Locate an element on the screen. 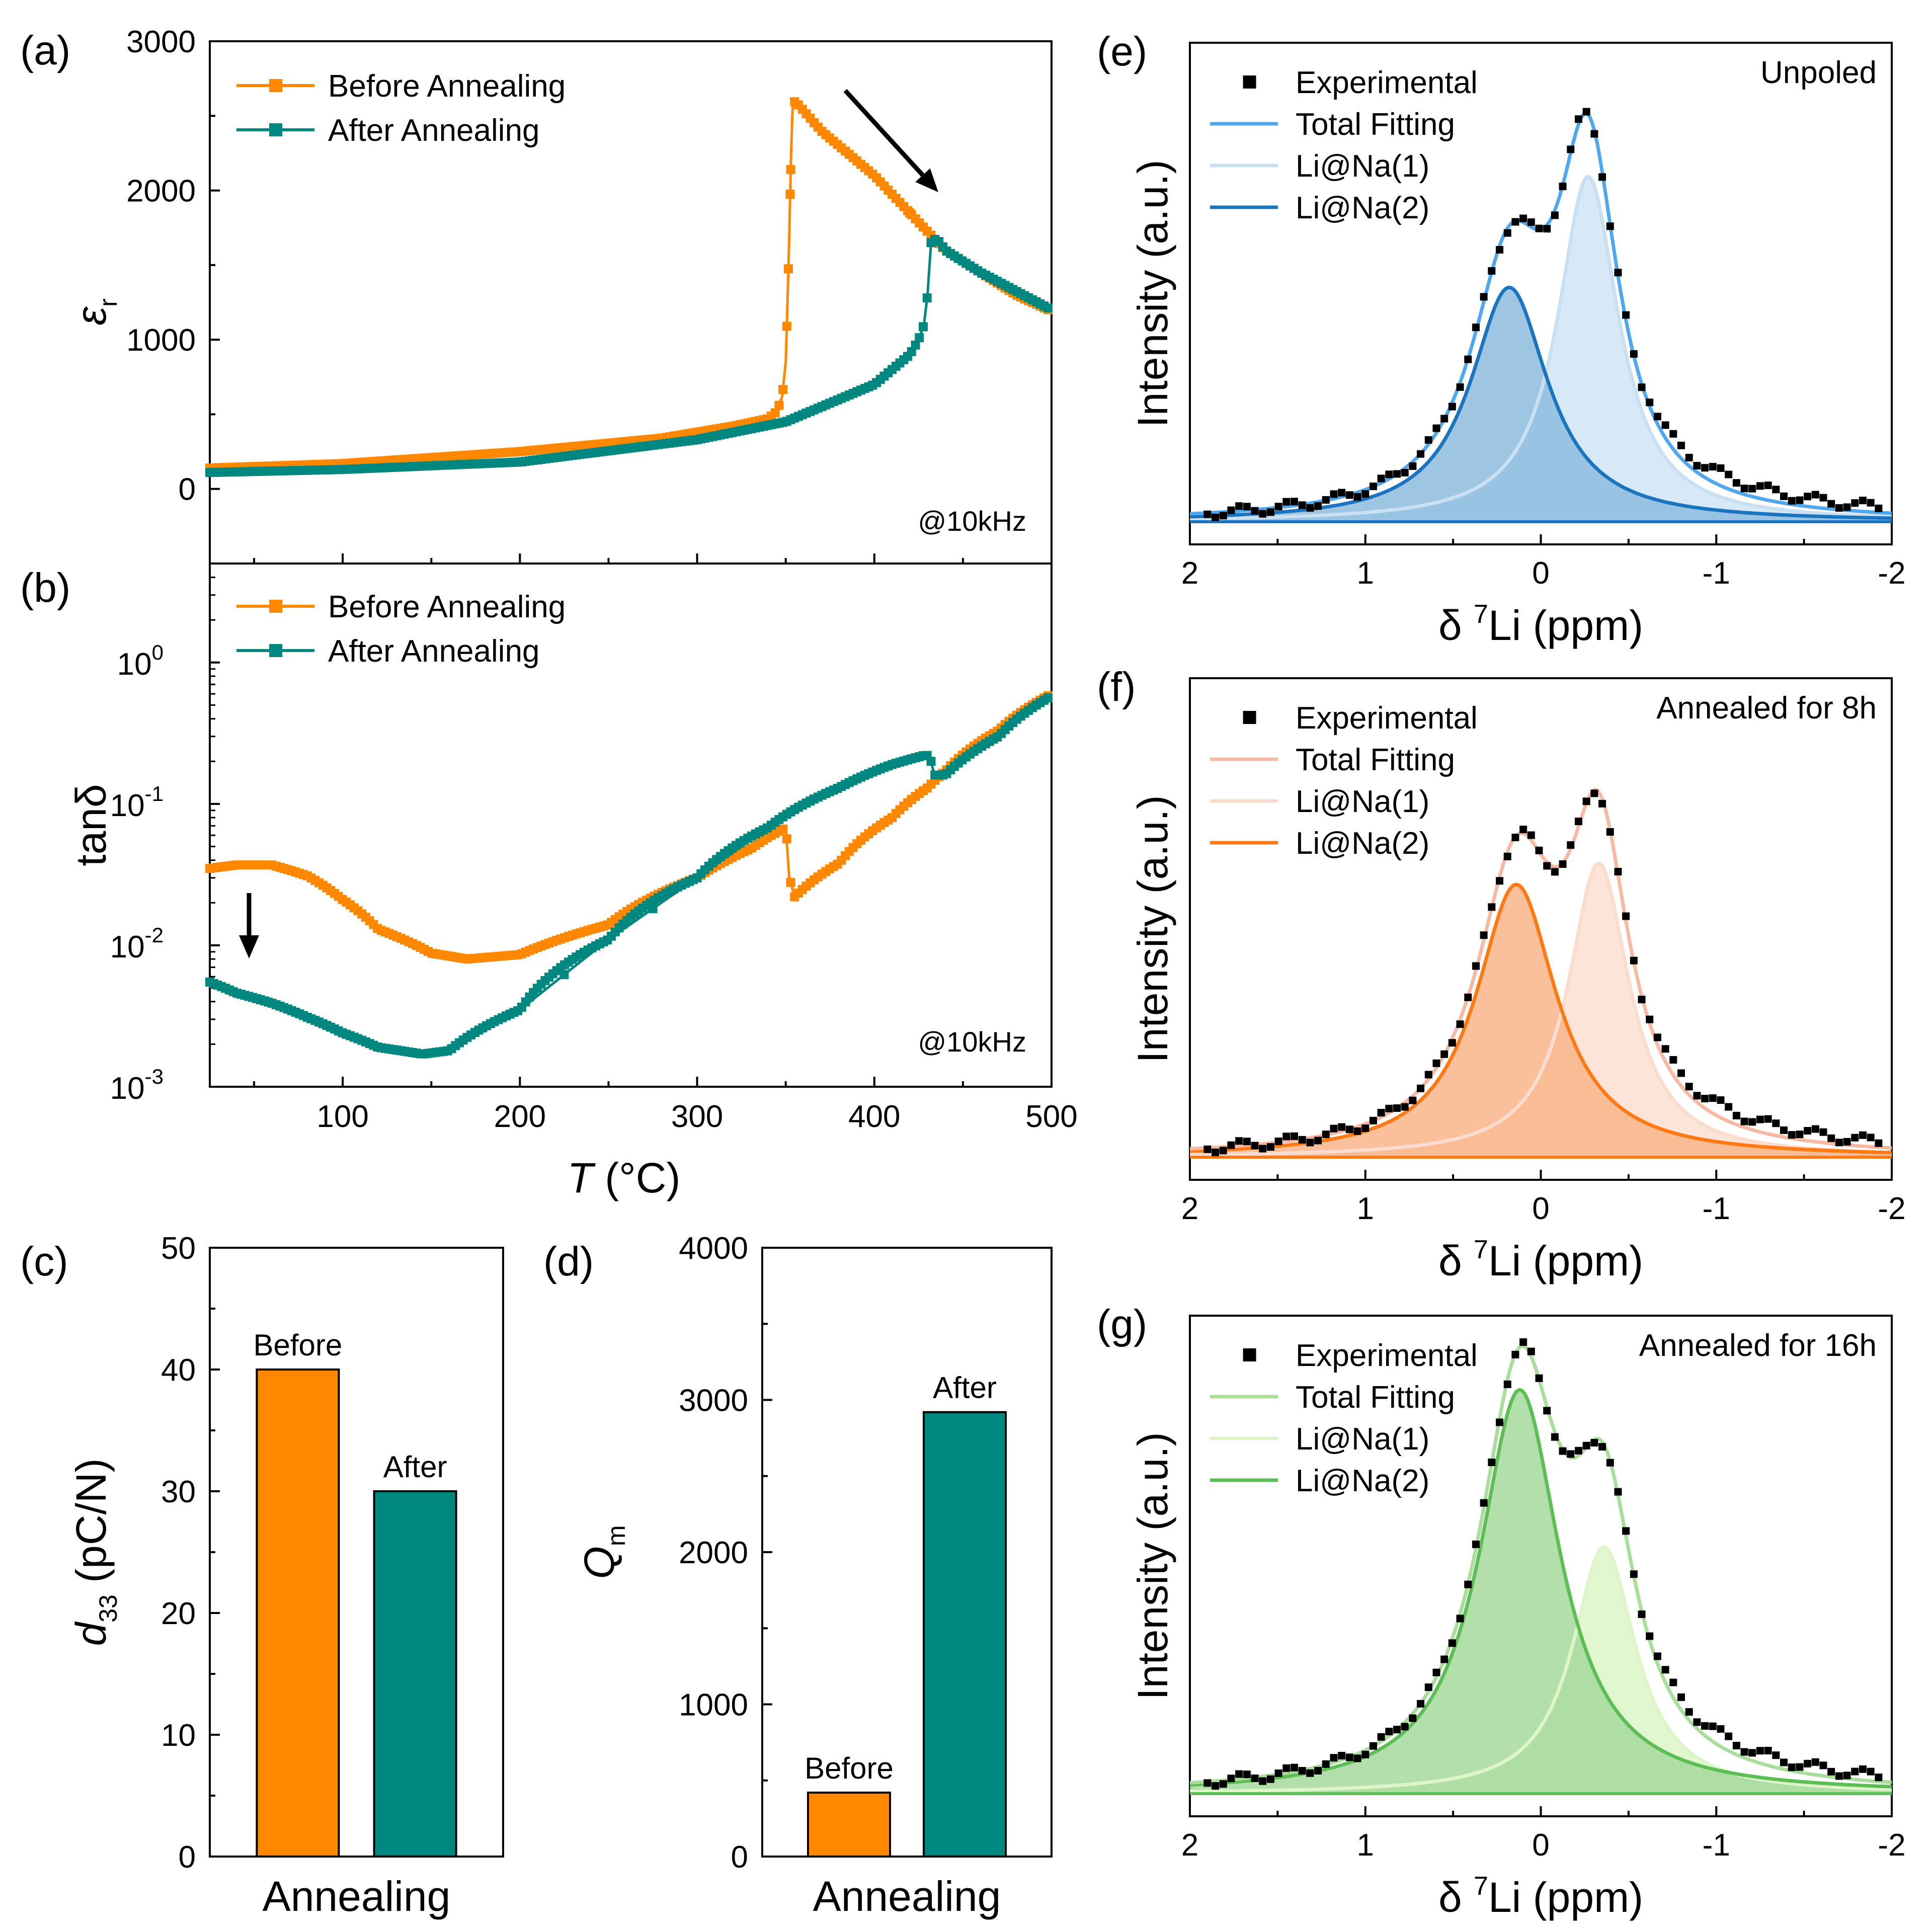 This screenshot has height=1932, width=1932. g-xtick-label: 0 is located at coordinates (1541, 1846).